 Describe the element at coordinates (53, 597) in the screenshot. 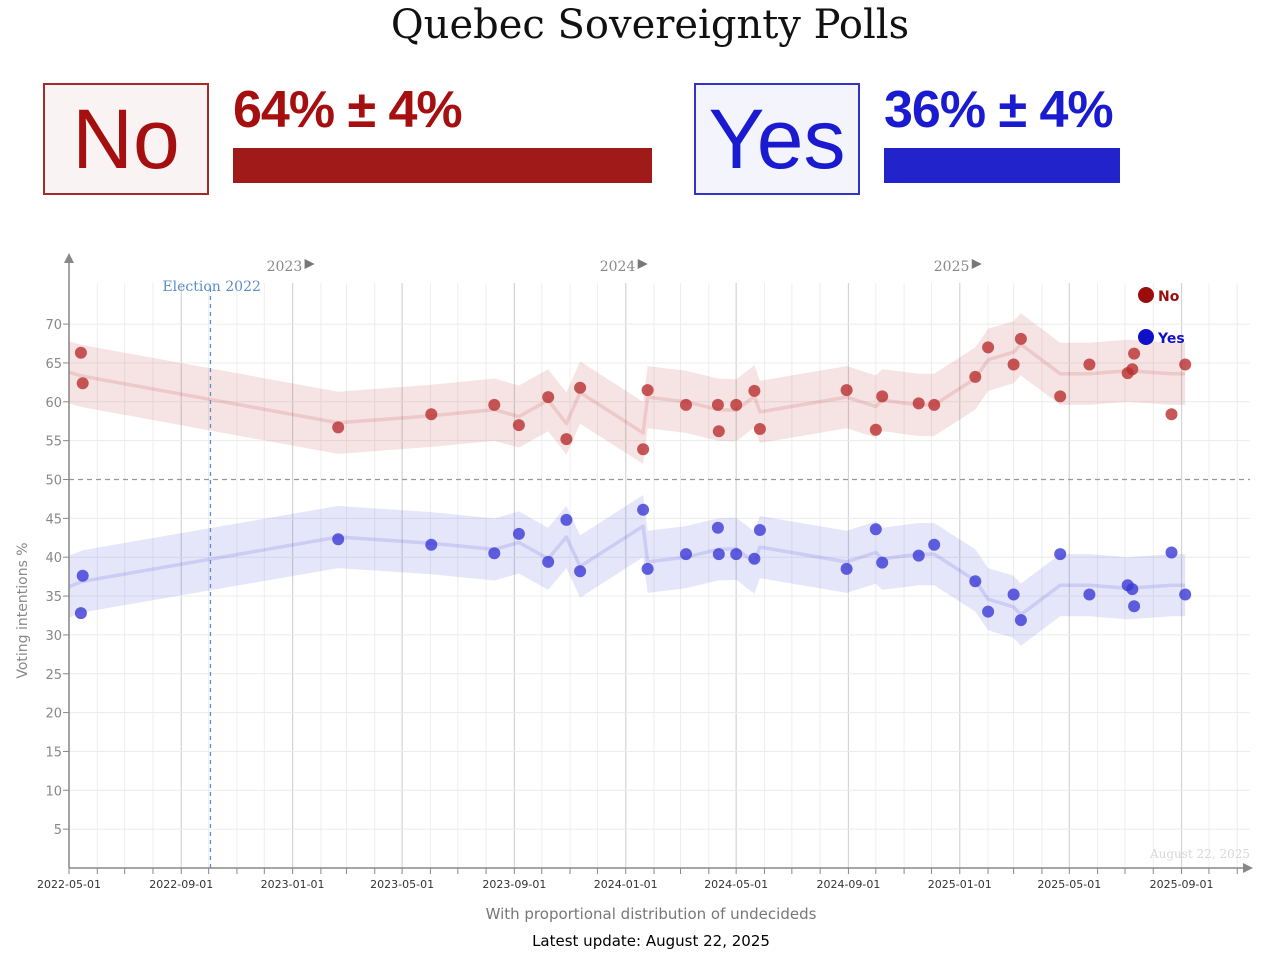

I see `y-tick-label: 35` at that location.